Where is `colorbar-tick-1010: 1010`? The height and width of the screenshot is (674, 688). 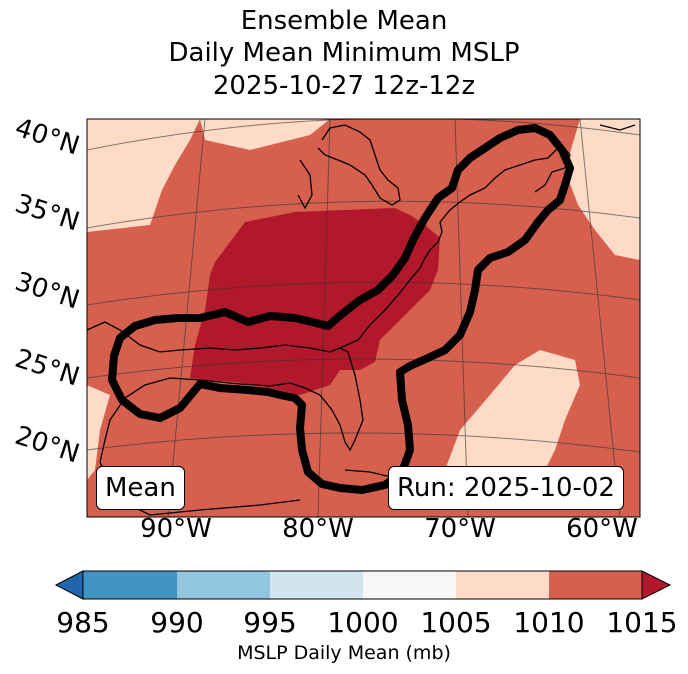
colorbar-tick-1010: 1010 is located at coordinates (549, 622).